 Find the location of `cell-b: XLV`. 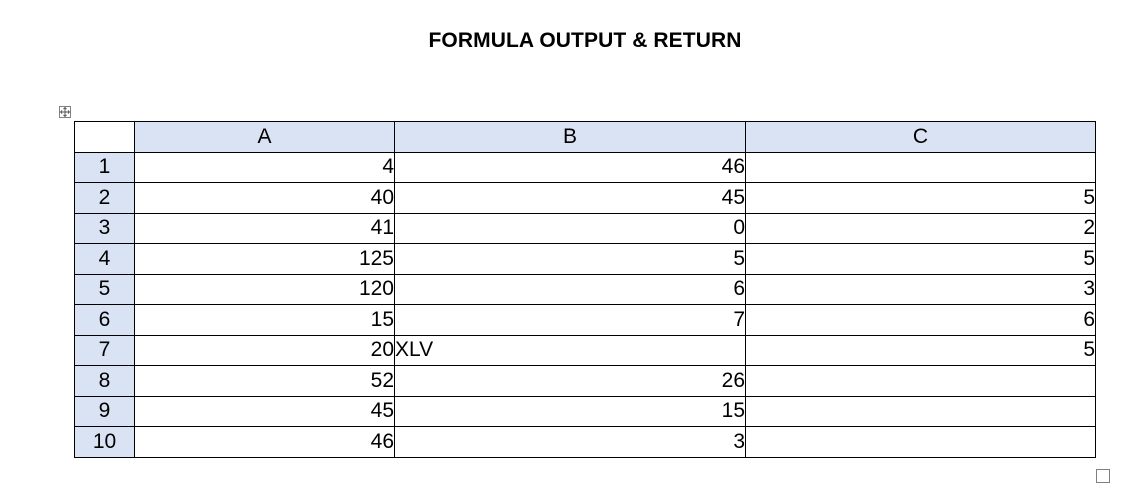

cell-b: XLV is located at coordinates (570, 350).